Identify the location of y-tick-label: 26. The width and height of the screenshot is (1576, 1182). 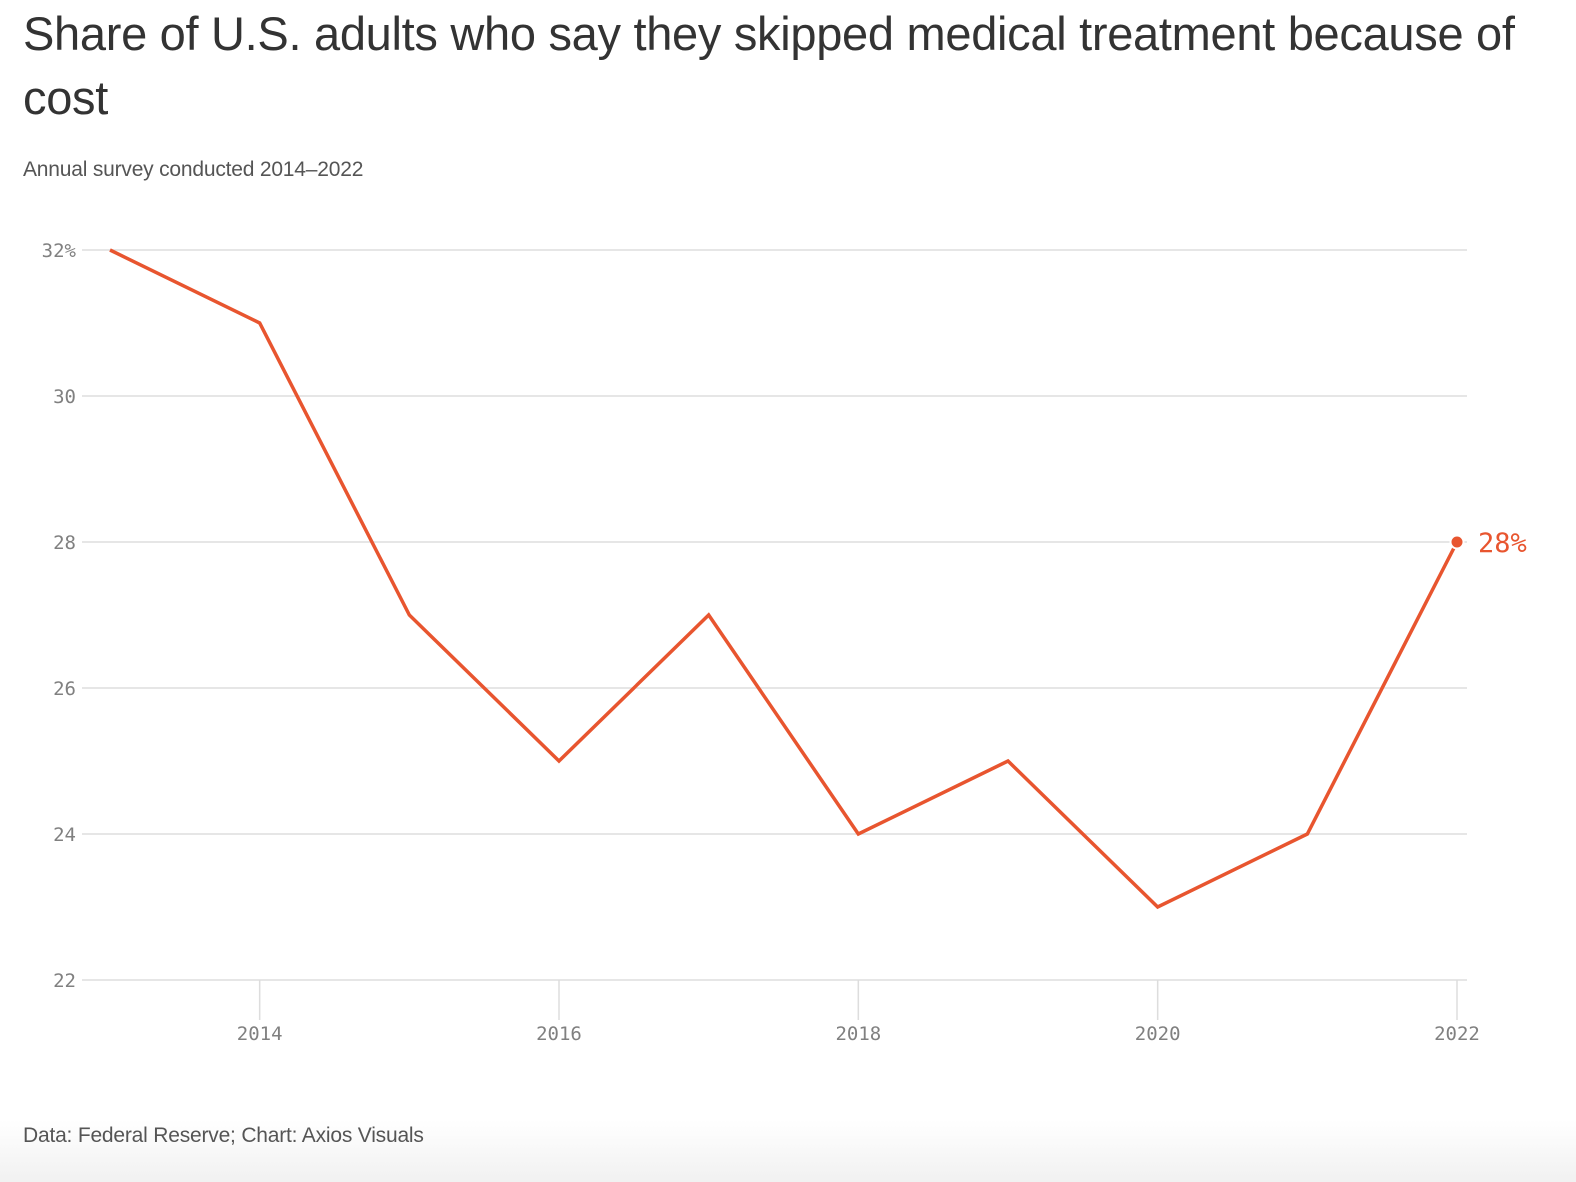
(64, 689).